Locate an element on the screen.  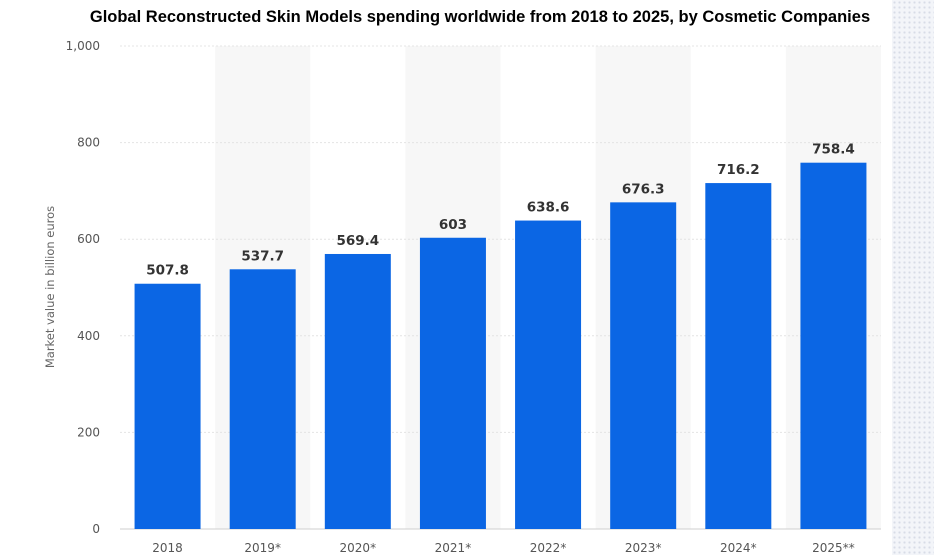
x-tick-label: 2023* is located at coordinates (643, 548).